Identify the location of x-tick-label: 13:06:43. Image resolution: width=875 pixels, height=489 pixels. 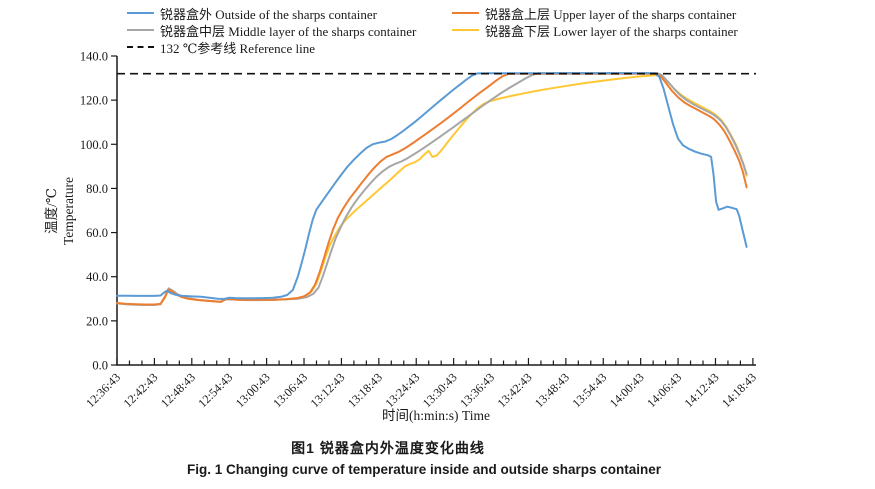
(290, 390).